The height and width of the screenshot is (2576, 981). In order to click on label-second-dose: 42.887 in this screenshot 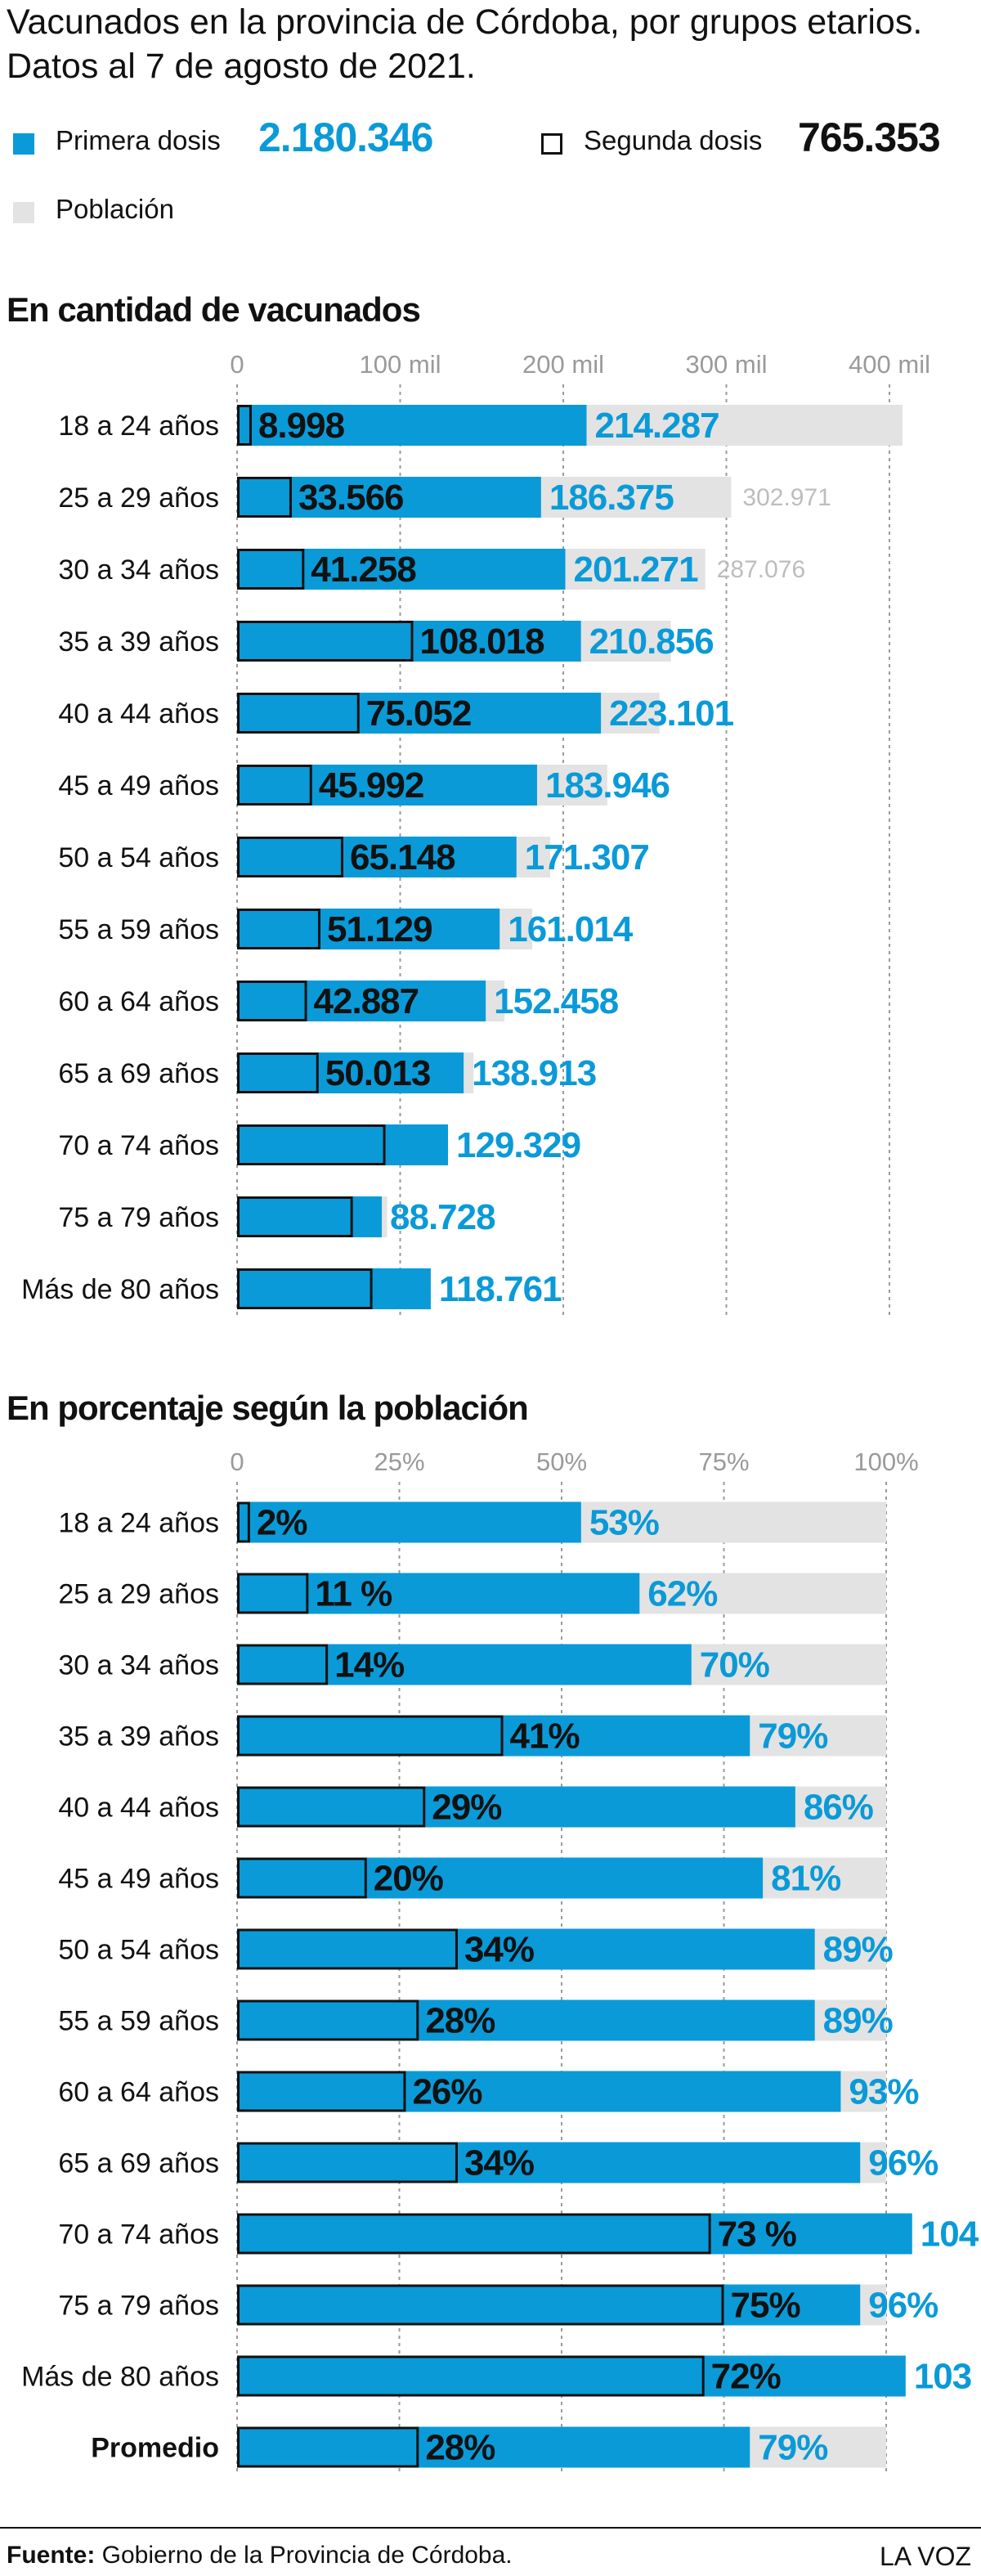, I will do `click(366, 1001)`.